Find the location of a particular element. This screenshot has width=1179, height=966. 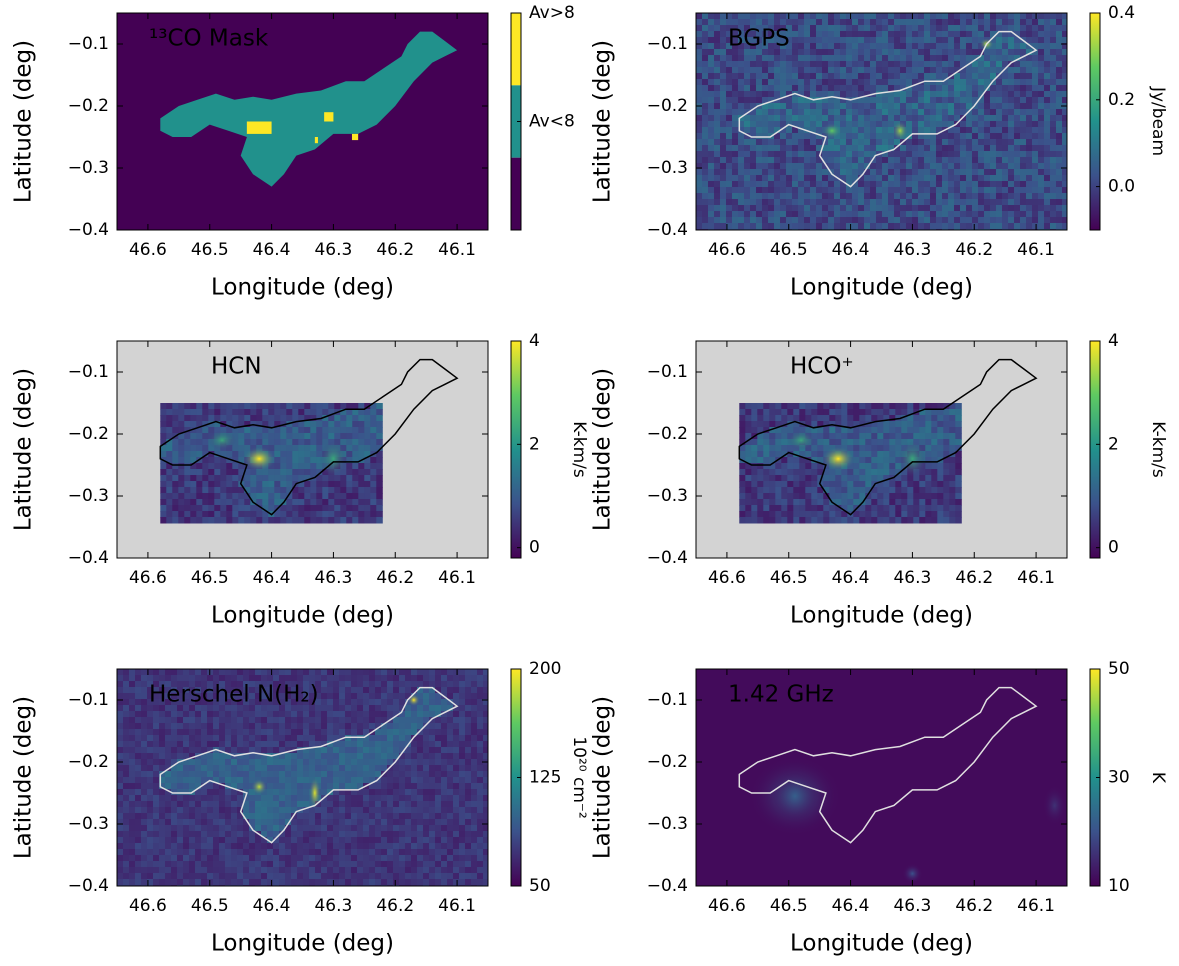

panel-title: BGPS is located at coordinates (759, 39).